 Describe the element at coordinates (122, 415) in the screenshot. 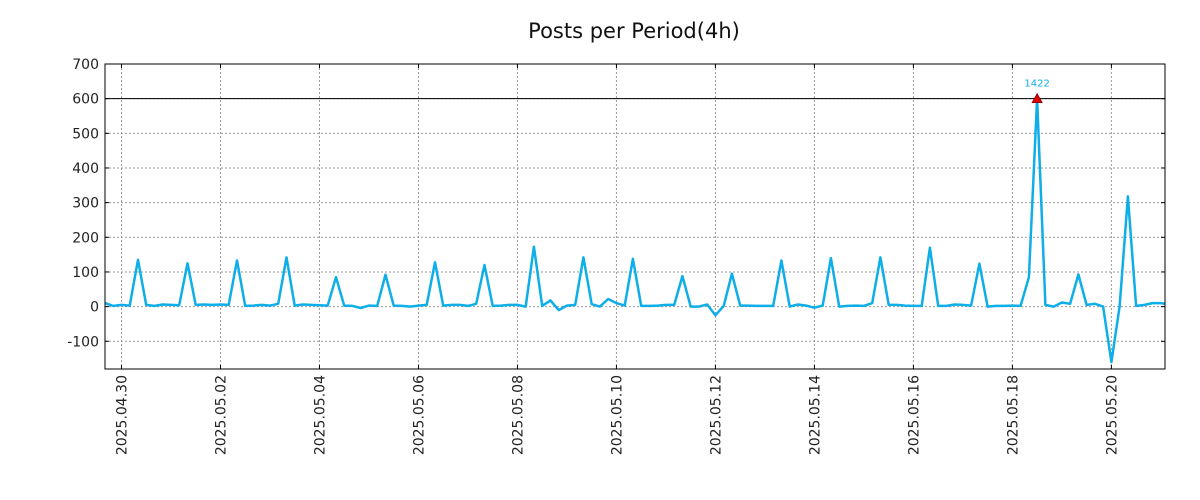

I see `x-tick-label: 2025.04.30` at that location.